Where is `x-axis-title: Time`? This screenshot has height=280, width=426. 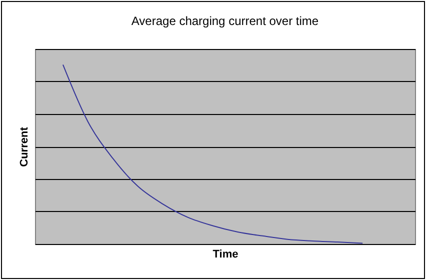 x-axis-title: Time is located at coordinates (225, 254).